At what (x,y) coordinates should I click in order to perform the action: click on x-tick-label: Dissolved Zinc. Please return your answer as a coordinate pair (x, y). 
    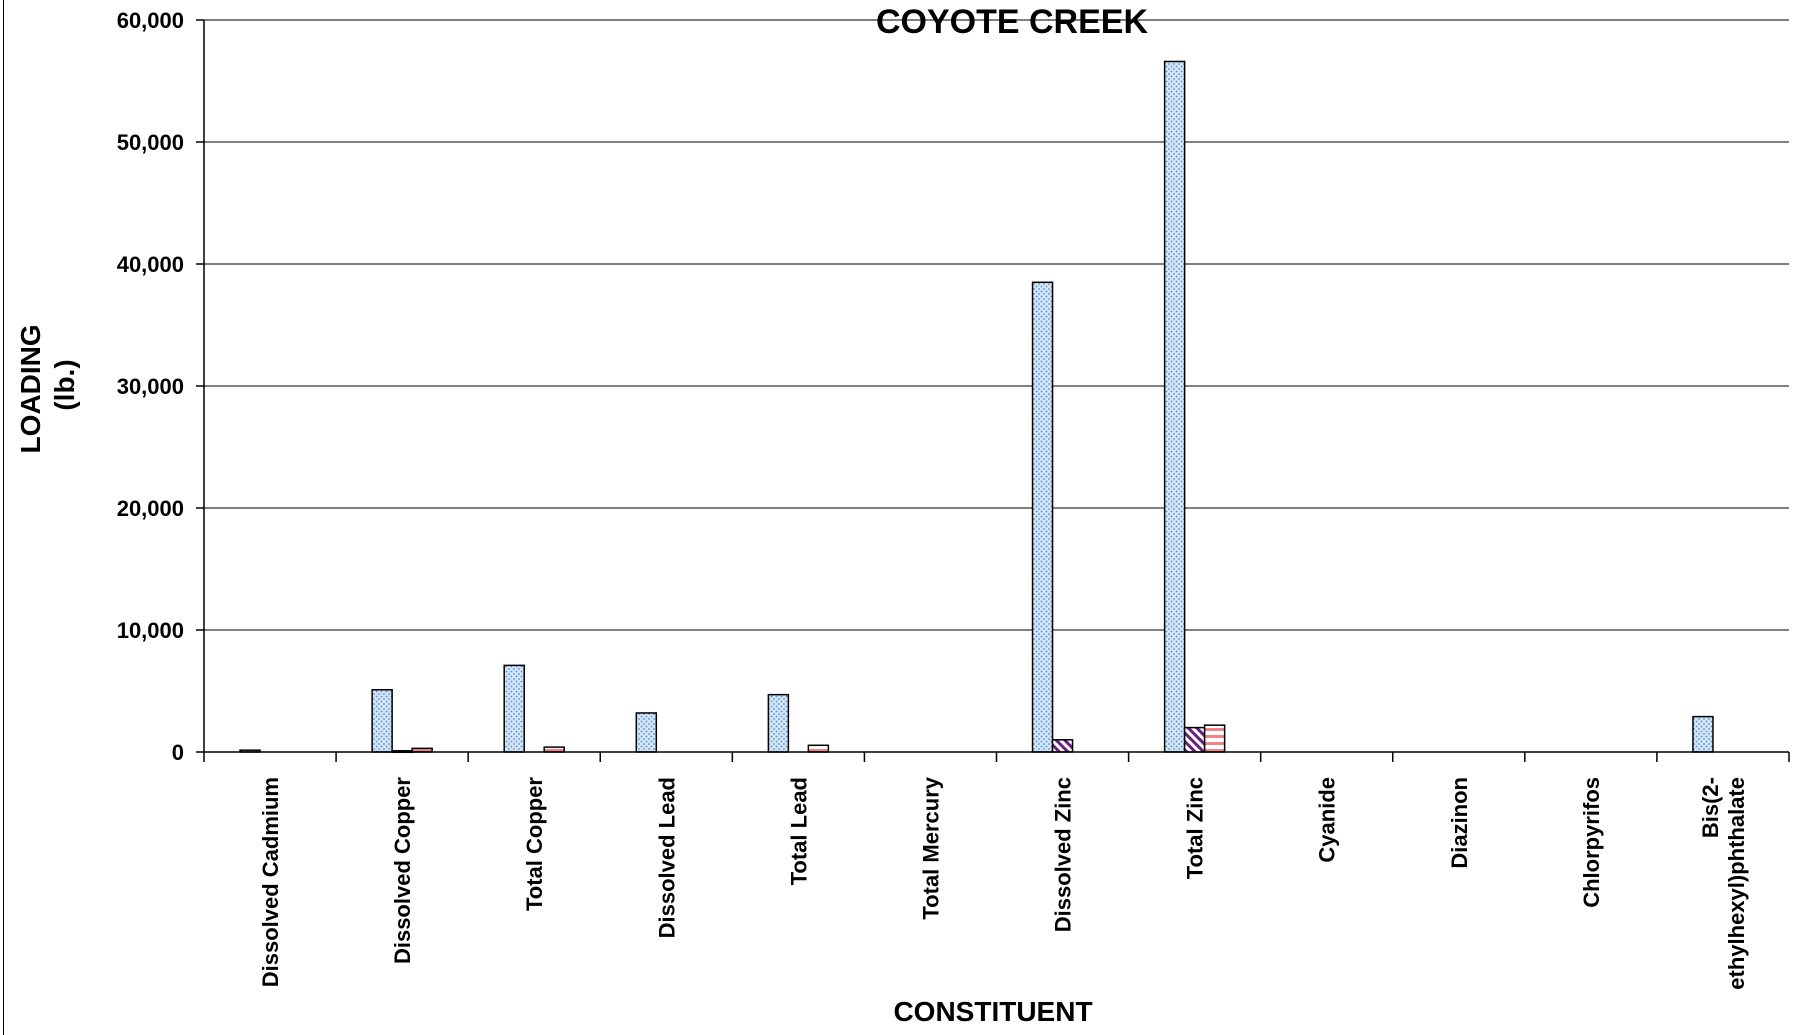
    Looking at the image, I should click on (1063, 854).